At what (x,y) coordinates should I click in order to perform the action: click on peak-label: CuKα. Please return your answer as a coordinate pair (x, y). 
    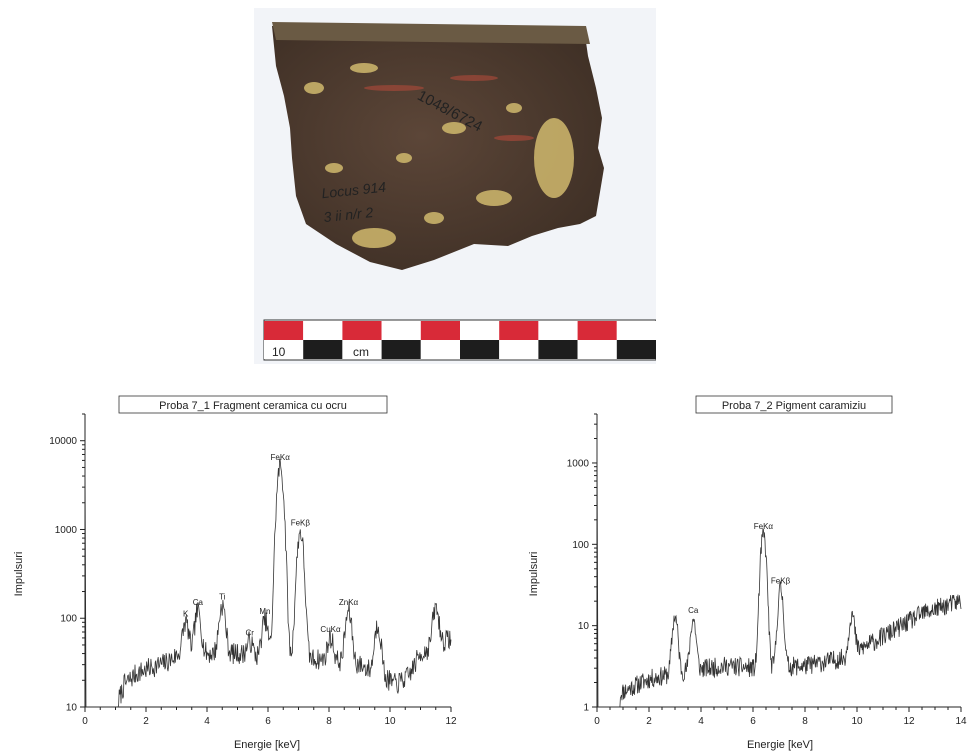
    Looking at the image, I should click on (330, 629).